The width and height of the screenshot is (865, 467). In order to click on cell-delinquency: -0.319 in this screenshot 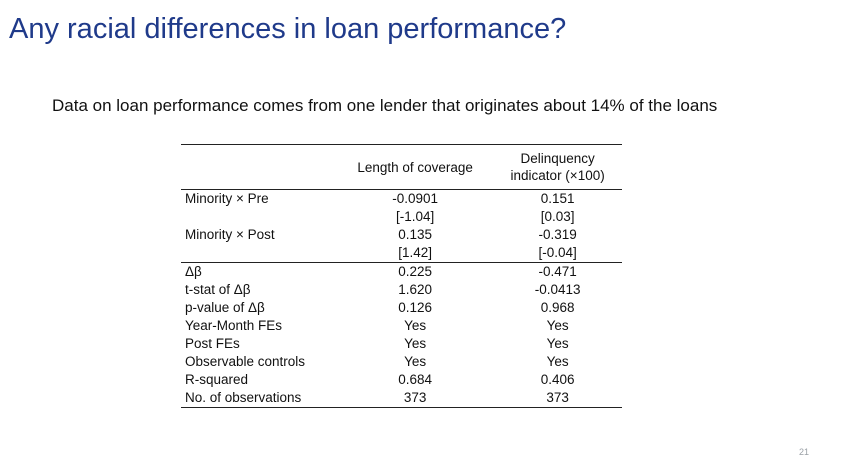, I will do `click(557, 234)`.